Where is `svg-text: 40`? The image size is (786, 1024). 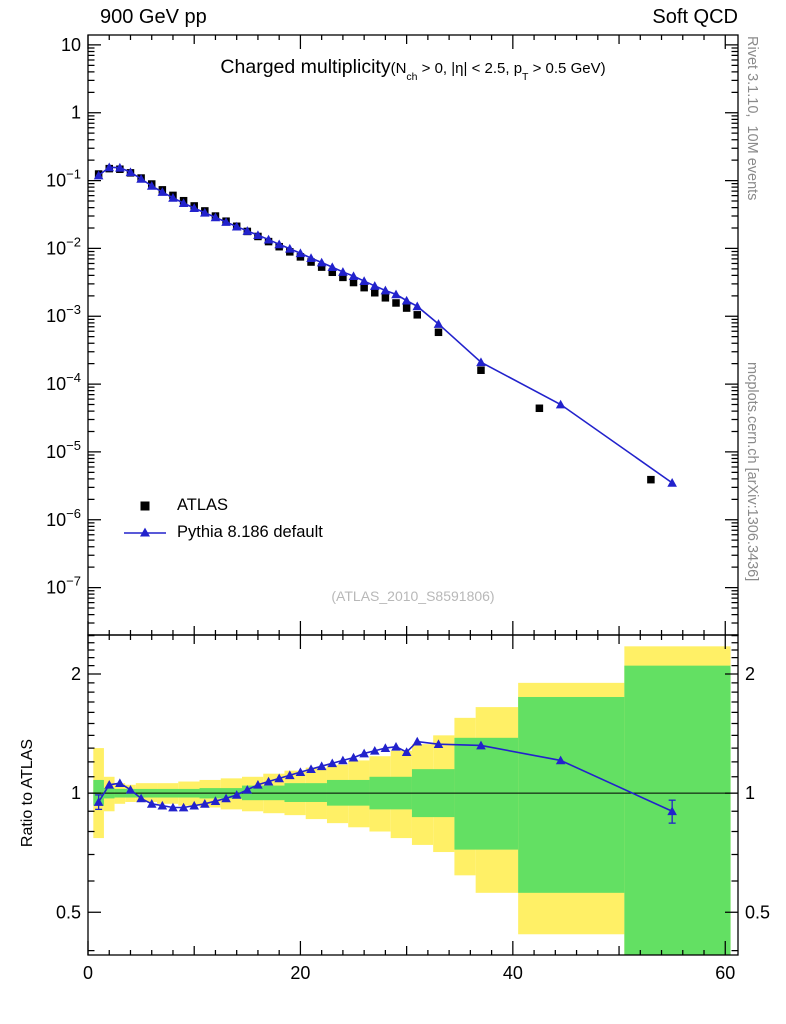 svg-text: 40 is located at coordinates (513, 973).